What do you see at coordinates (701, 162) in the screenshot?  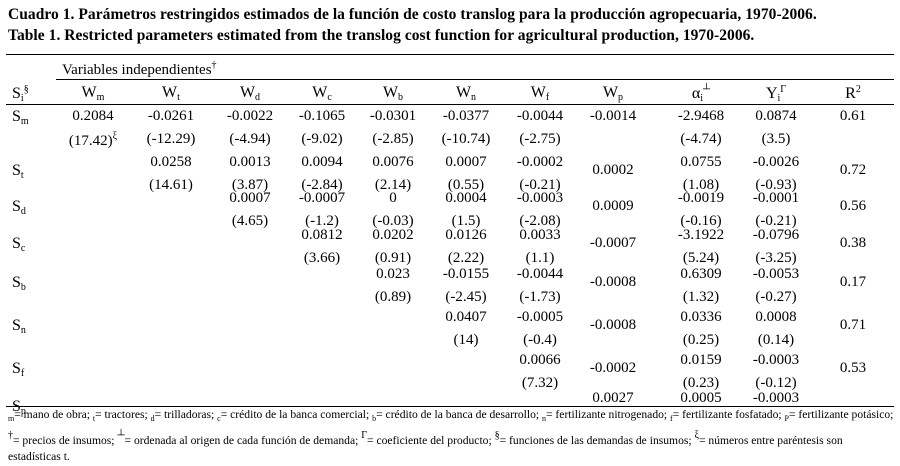 I see `coefficient-cell: 0.0755` at bounding box center [701, 162].